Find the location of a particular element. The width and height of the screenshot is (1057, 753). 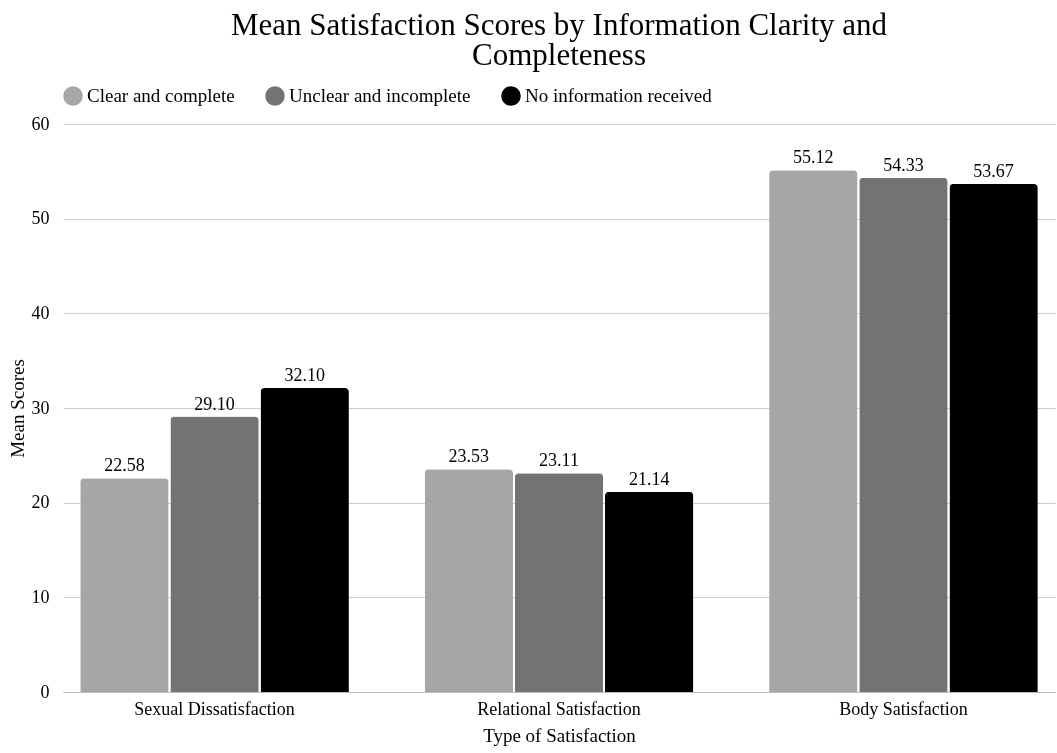

y-tick-label: 60 is located at coordinates (40, 123).